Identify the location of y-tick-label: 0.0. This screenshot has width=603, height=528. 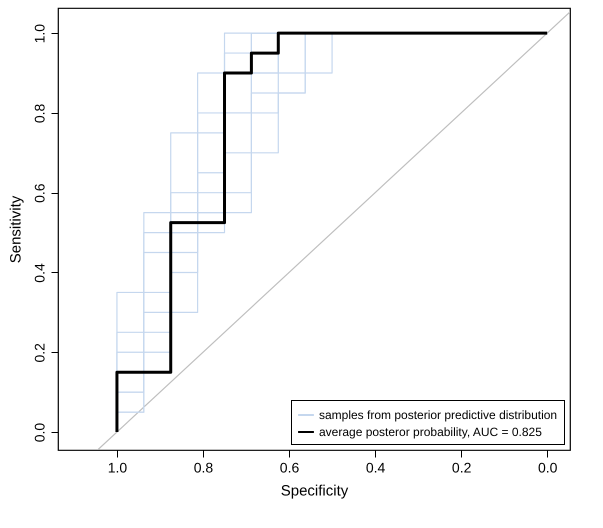
(40, 432).